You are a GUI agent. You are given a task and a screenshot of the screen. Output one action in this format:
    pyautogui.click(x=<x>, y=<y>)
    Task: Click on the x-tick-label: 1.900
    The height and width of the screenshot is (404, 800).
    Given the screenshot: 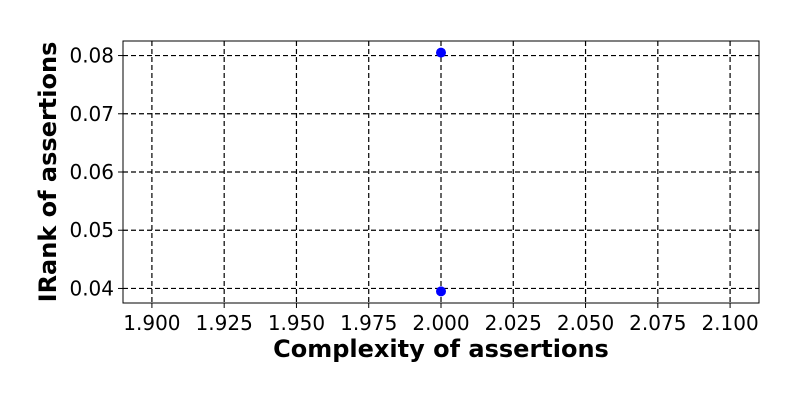 What is the action you would take?
    pyautogui.click(x=151, y=323)
    